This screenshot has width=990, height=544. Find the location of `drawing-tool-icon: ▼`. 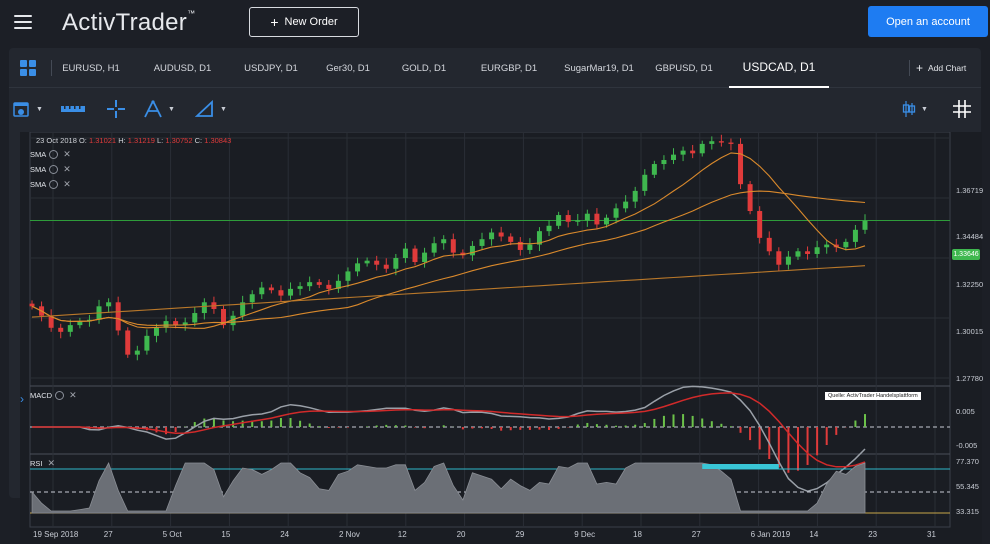

drawing-tool-icon: ▼ is located at coordinates (159, 109).